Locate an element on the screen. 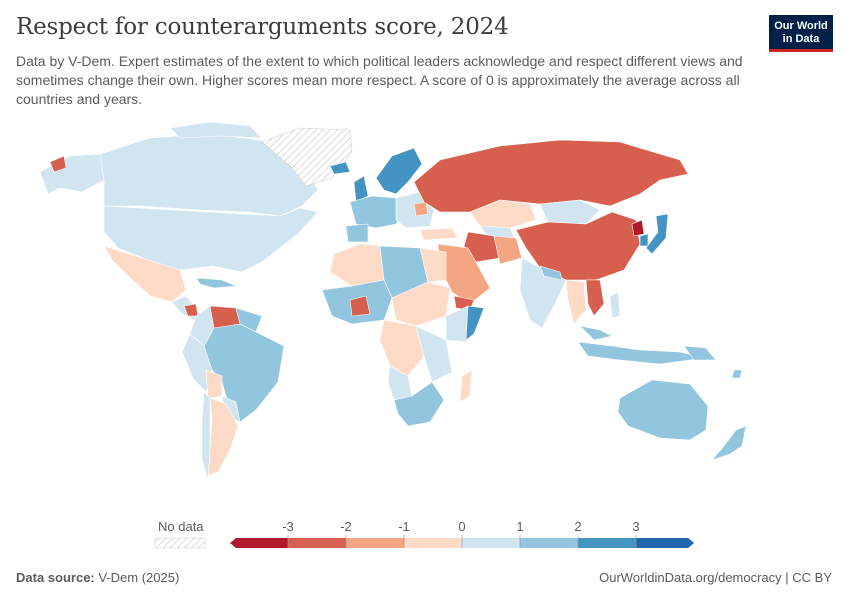 Image resolution: width=850 pixels, height=600 pixels. region-nepal-bangladesh is located at coordinates (551, 273).